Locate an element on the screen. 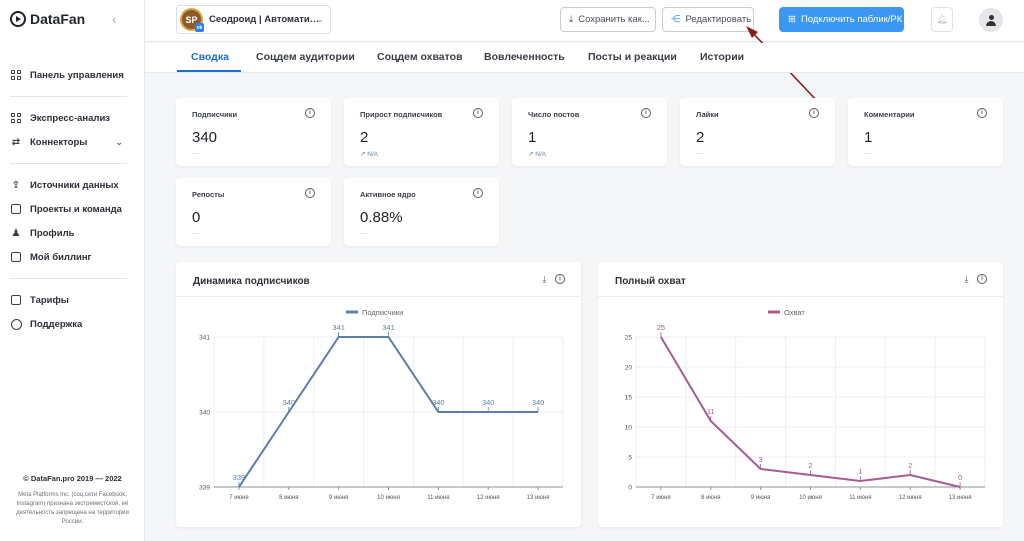 The height and width of the screenshot is (541, 1024). sidebar-item-data-sources: ⇪ Источники данных is located at coordinates (72, 185).